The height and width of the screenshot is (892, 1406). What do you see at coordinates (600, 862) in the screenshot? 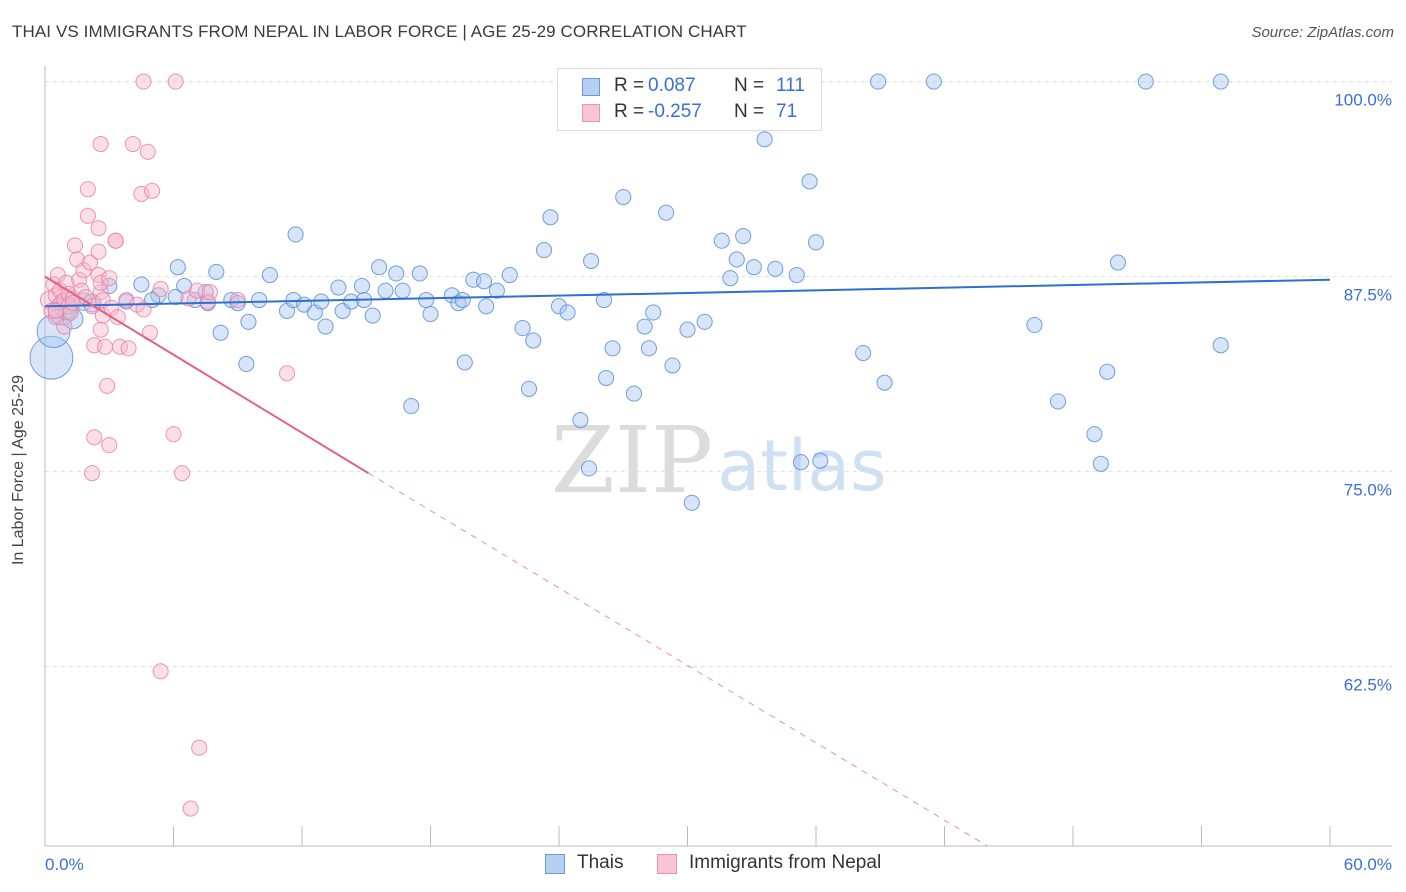
I see `legend-label-thais: Thais` at bounding box center [600, 862].